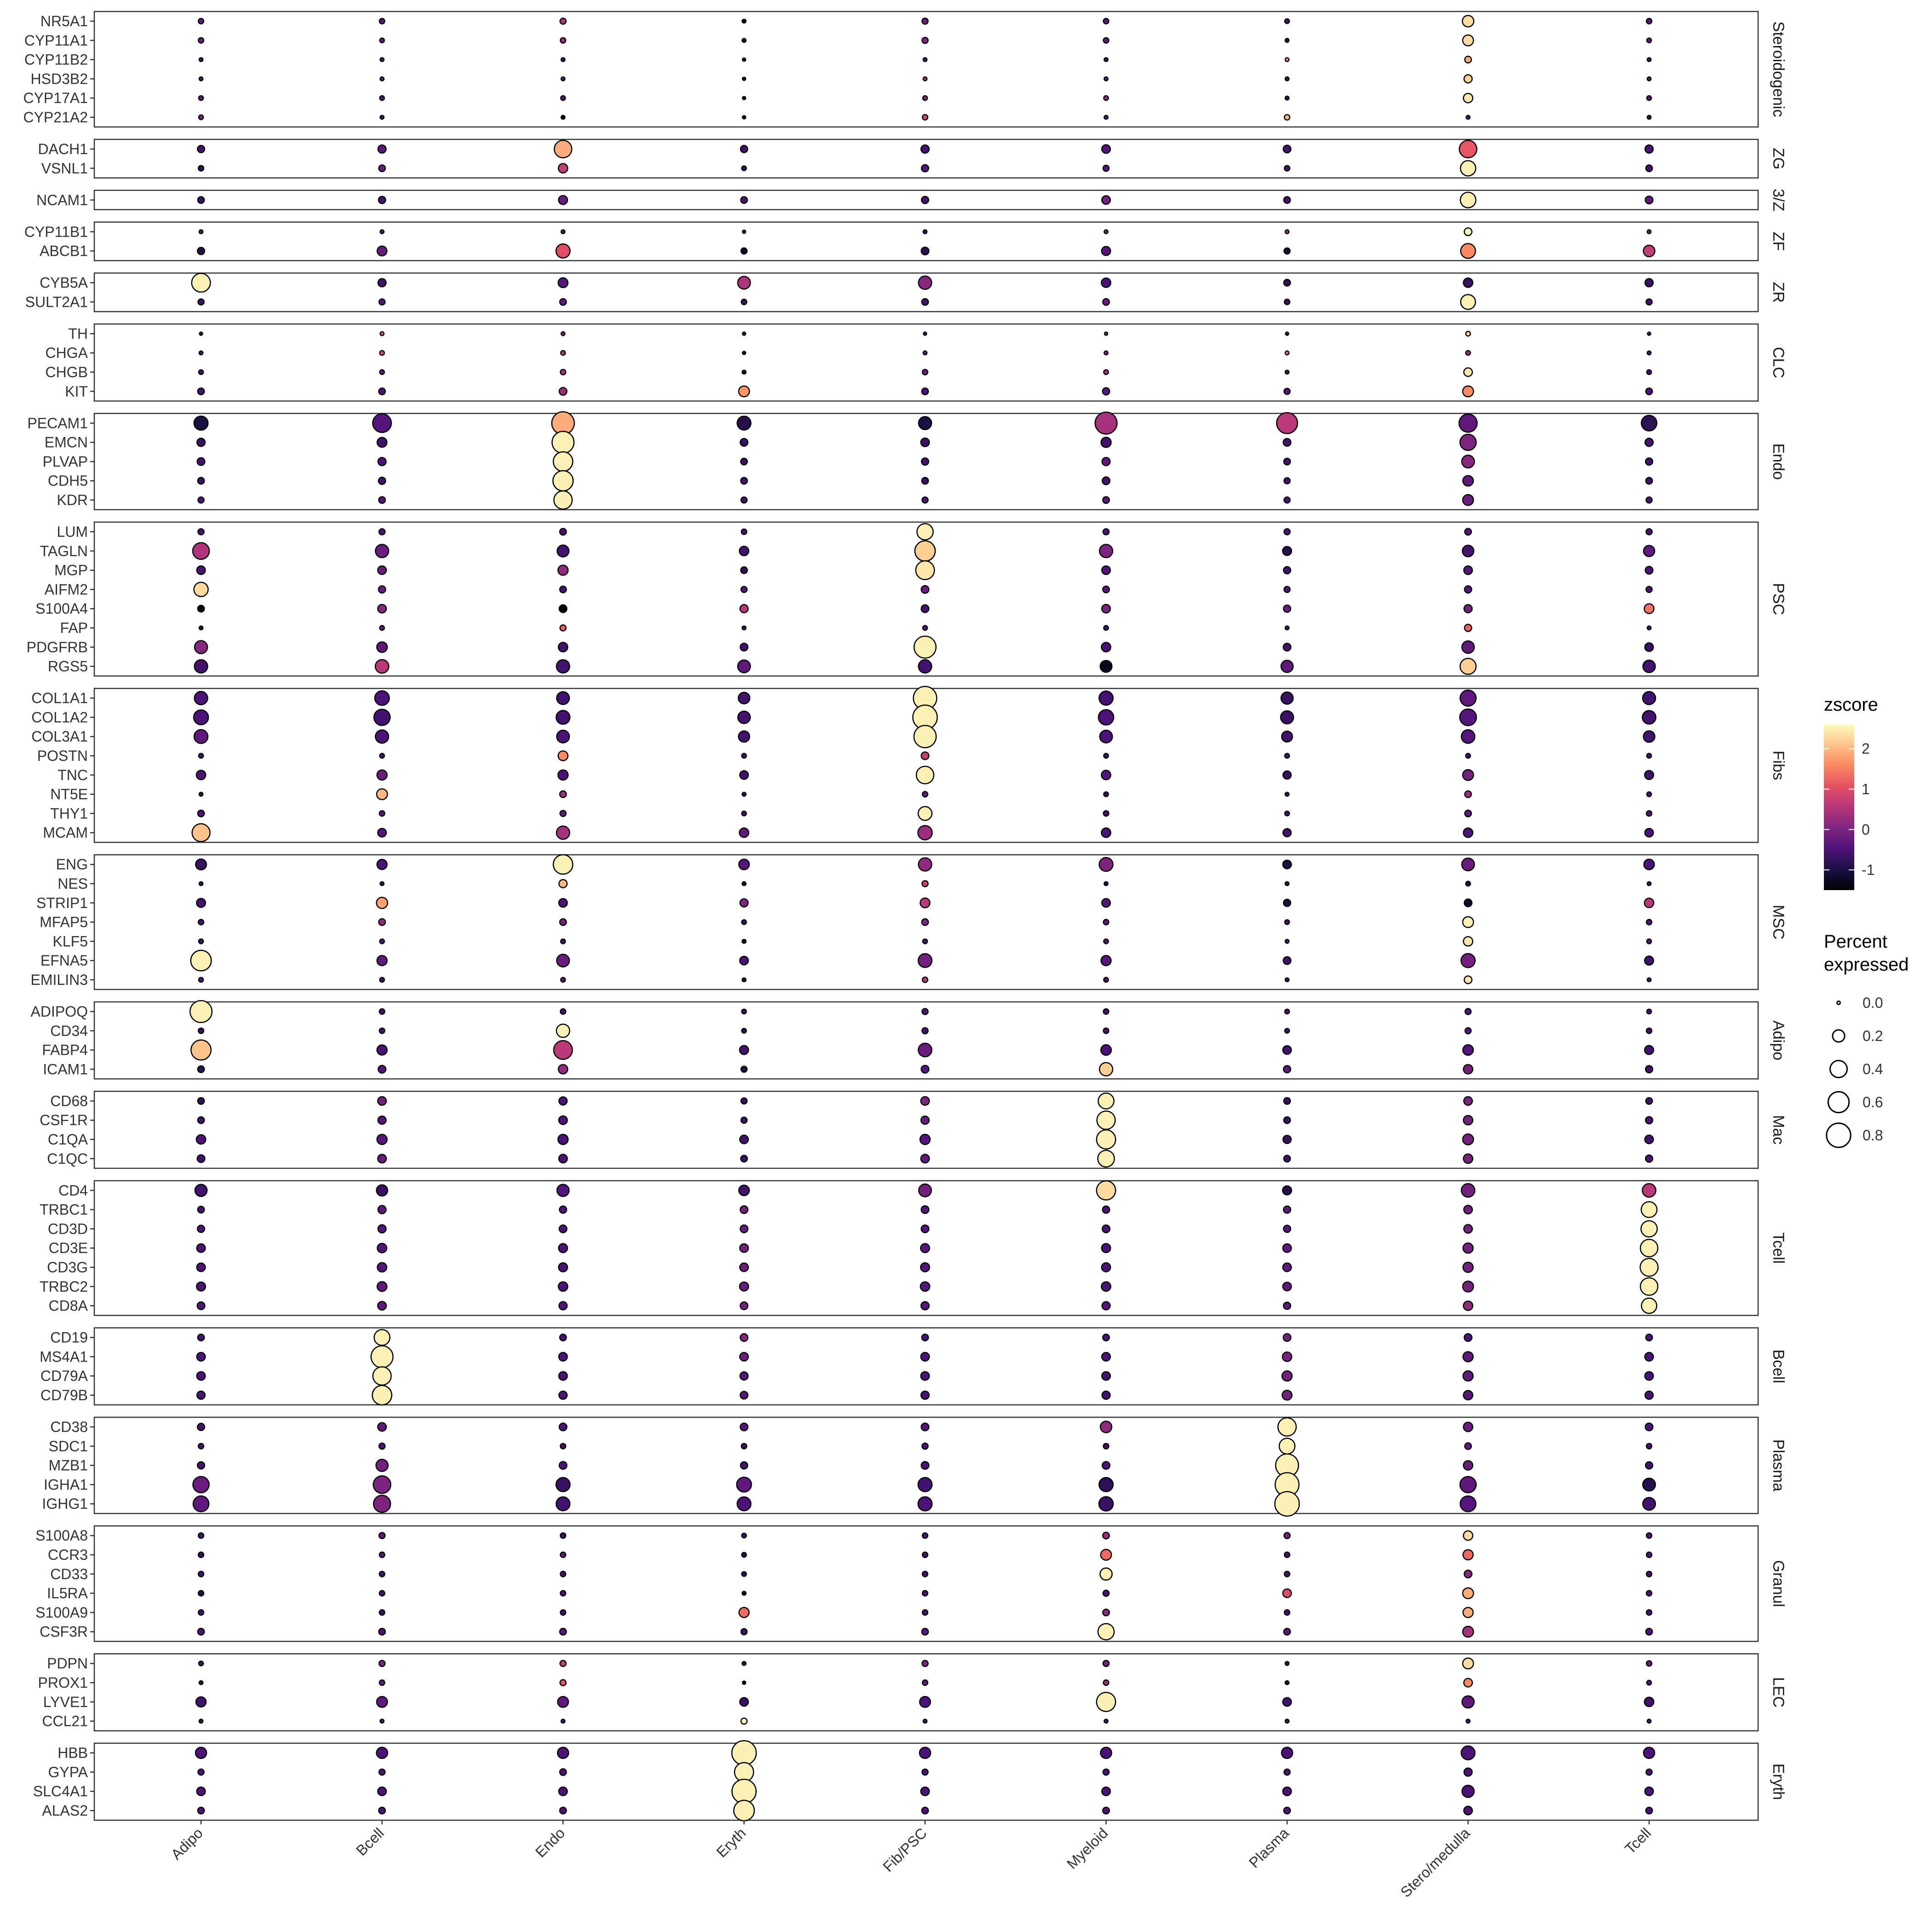 Image resolution: width=1932 pixels, height=1932 pixels. I want to click on dot-cd3g-endo, so click(563, 1267).